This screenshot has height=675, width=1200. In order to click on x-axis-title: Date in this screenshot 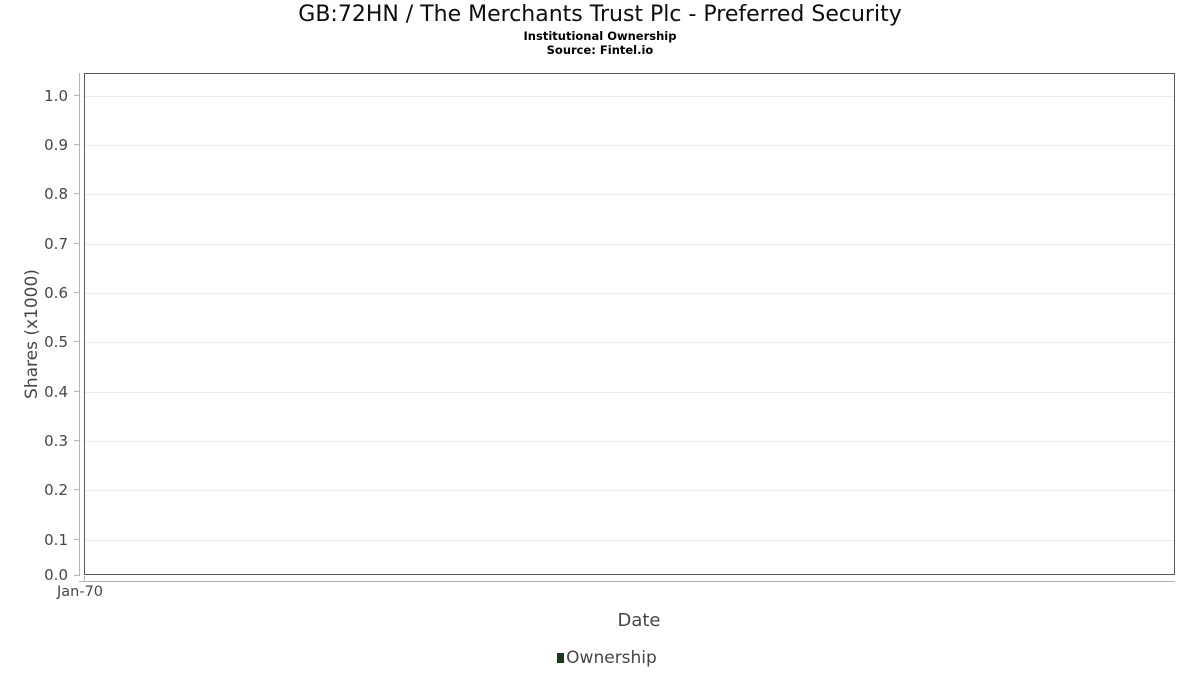, I will do `click(639, 620)`.